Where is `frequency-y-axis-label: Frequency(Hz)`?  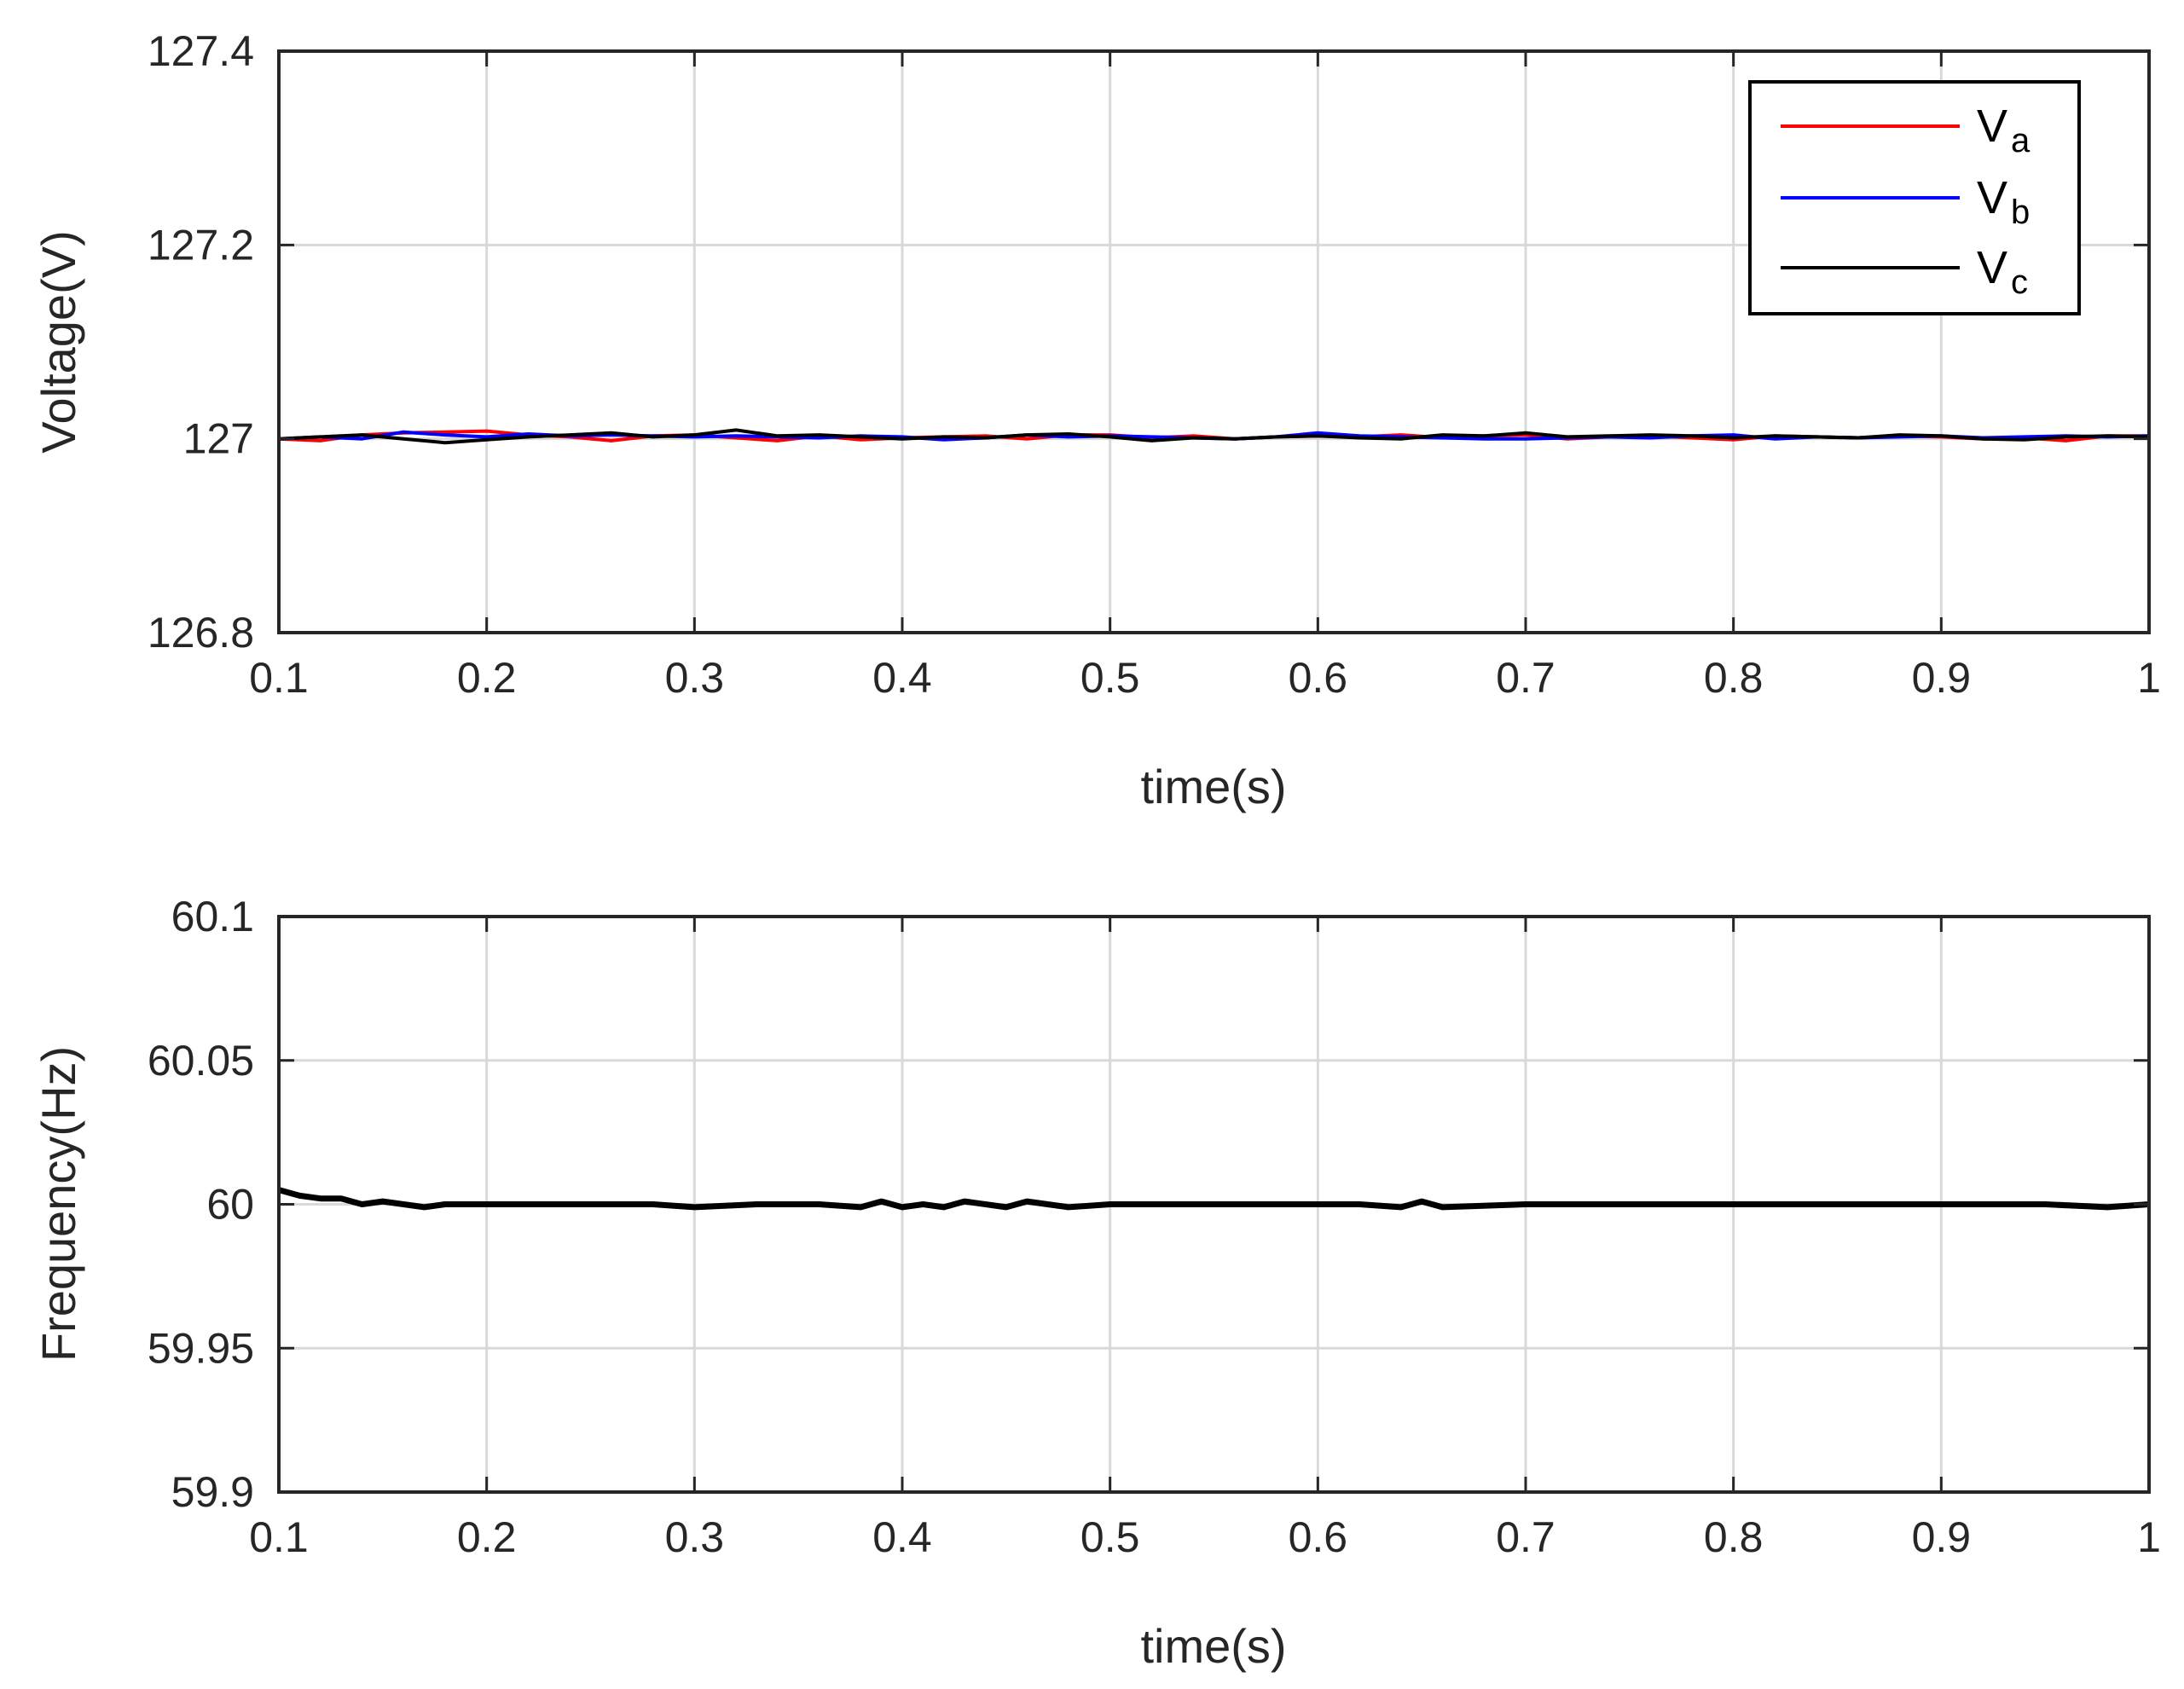 frequency-y-axis-label: Frequency(Hz) is located at coordinates (59, 1204).